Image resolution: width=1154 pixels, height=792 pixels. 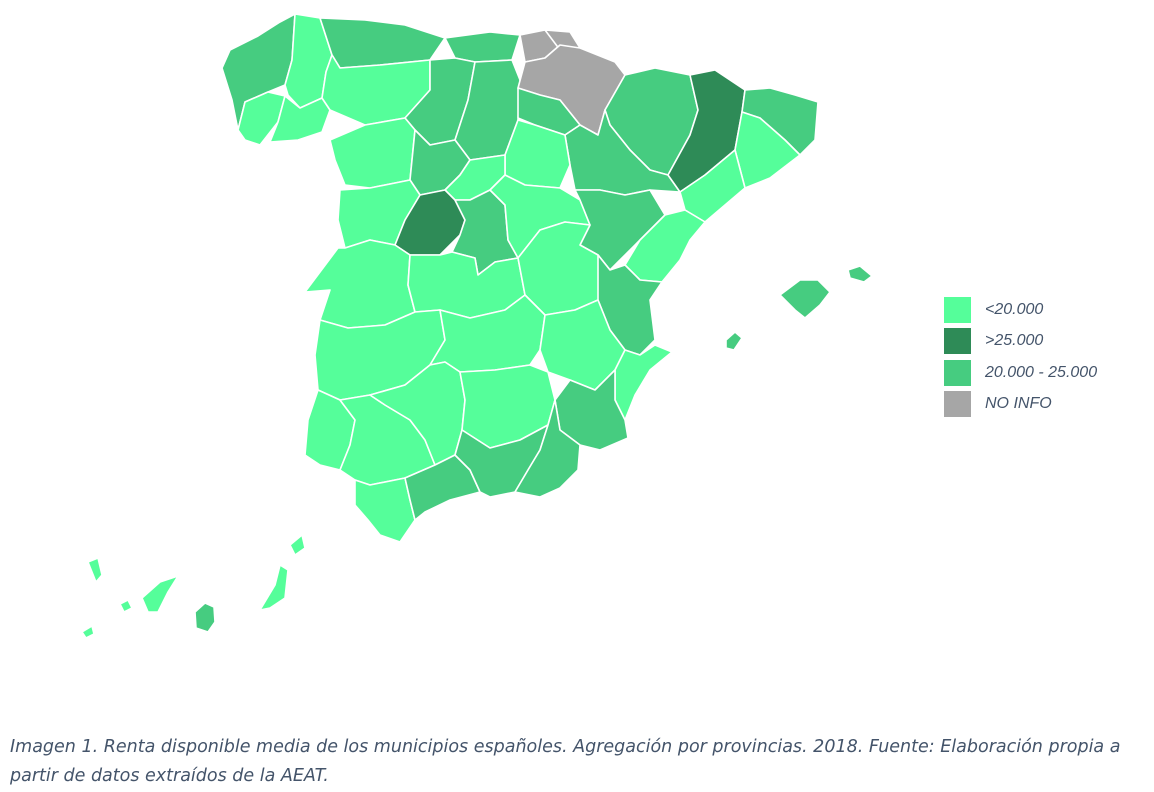 What do you see at coordinates (734, 341) in the screenshot?
I see `island-ibiza` at bounding box center [734, 341].